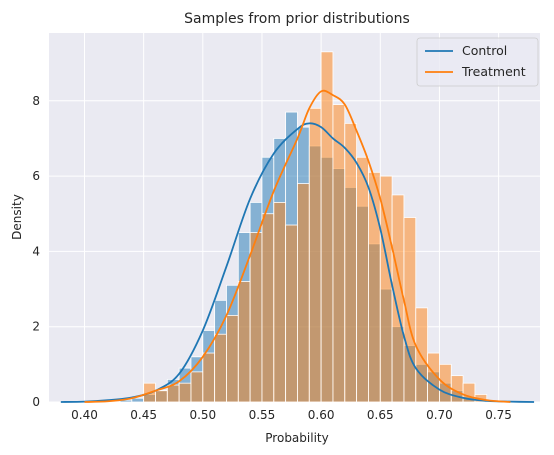 The height and width of the screenshot is (455, 554). What do you see at coordinates (36, 101) in the screenshot?
I see `y-tick-label: 8` at bounding box center [36, 101].